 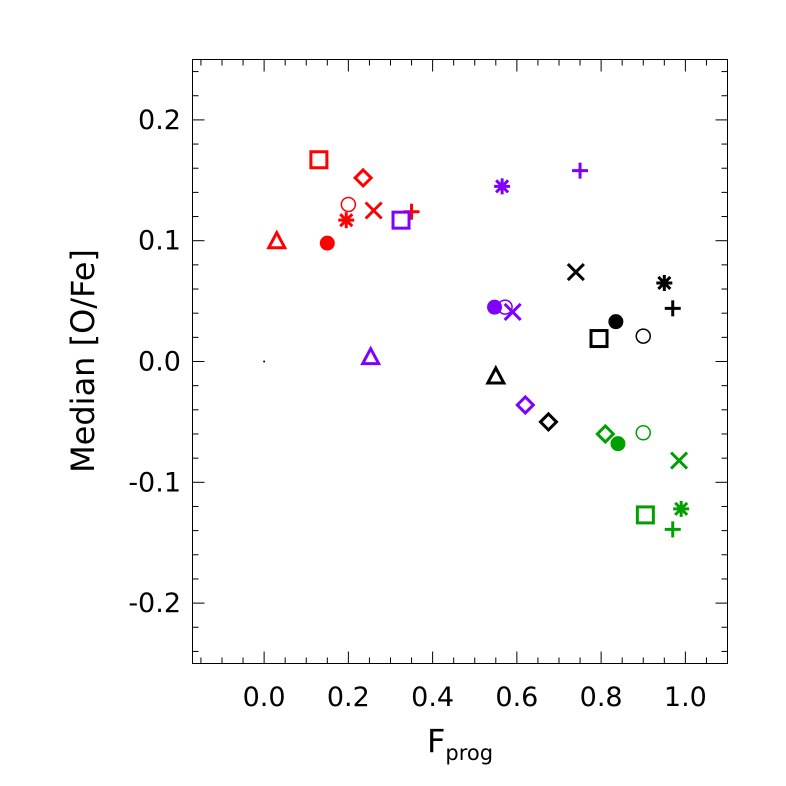 I want to click on data-point-black-circle-open, so click(x=643, y=336).